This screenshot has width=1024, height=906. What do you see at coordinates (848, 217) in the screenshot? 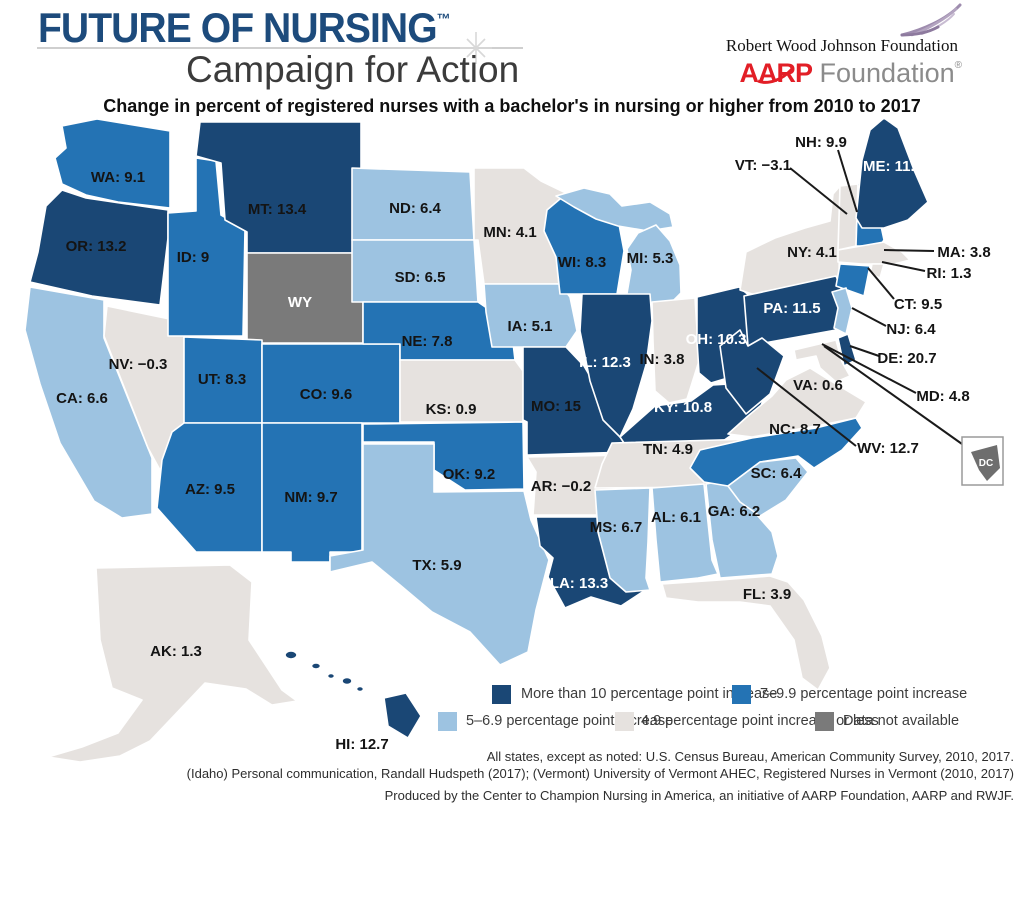
I see `state-vt` at bounding box center [848, 217].